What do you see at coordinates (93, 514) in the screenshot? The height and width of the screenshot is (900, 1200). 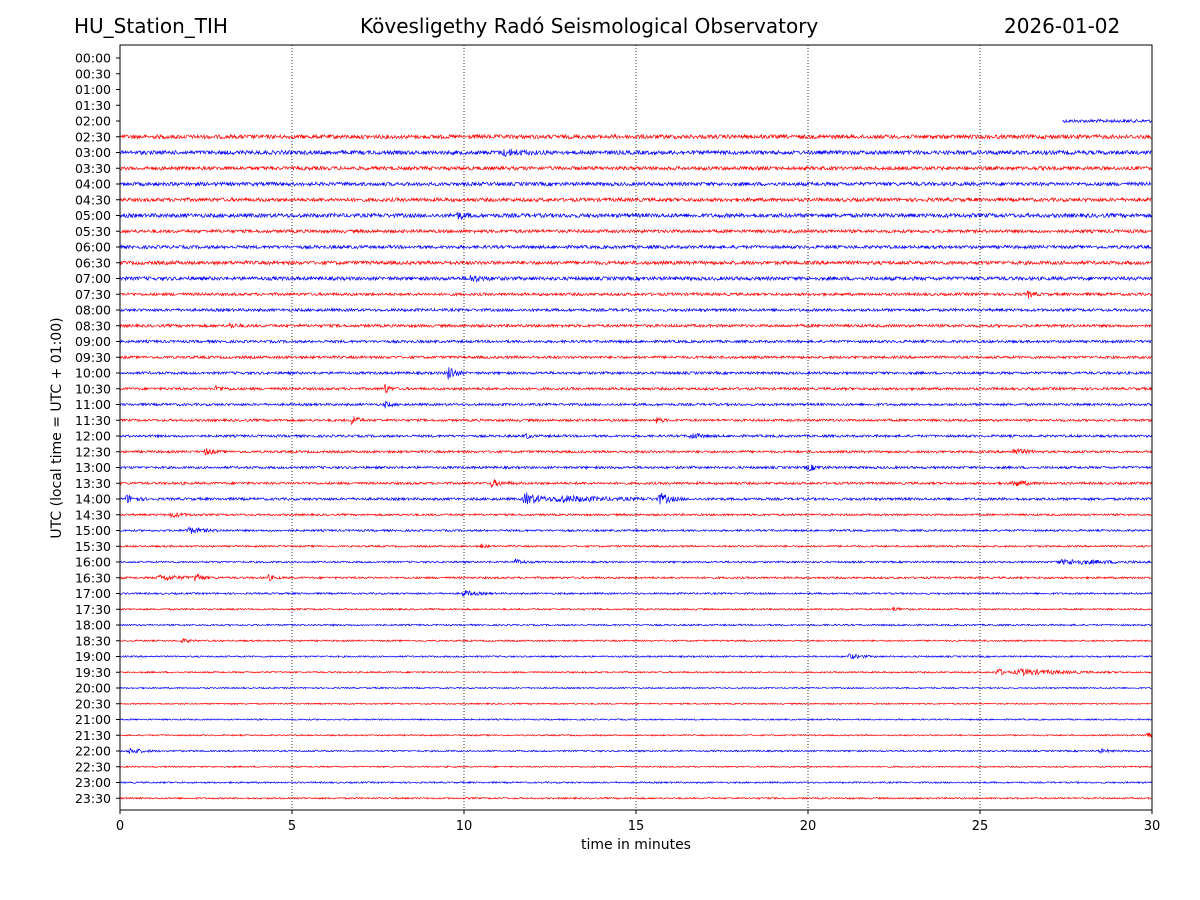 I see `y-tick-label: 14:30` at bounding box center [93, 514].